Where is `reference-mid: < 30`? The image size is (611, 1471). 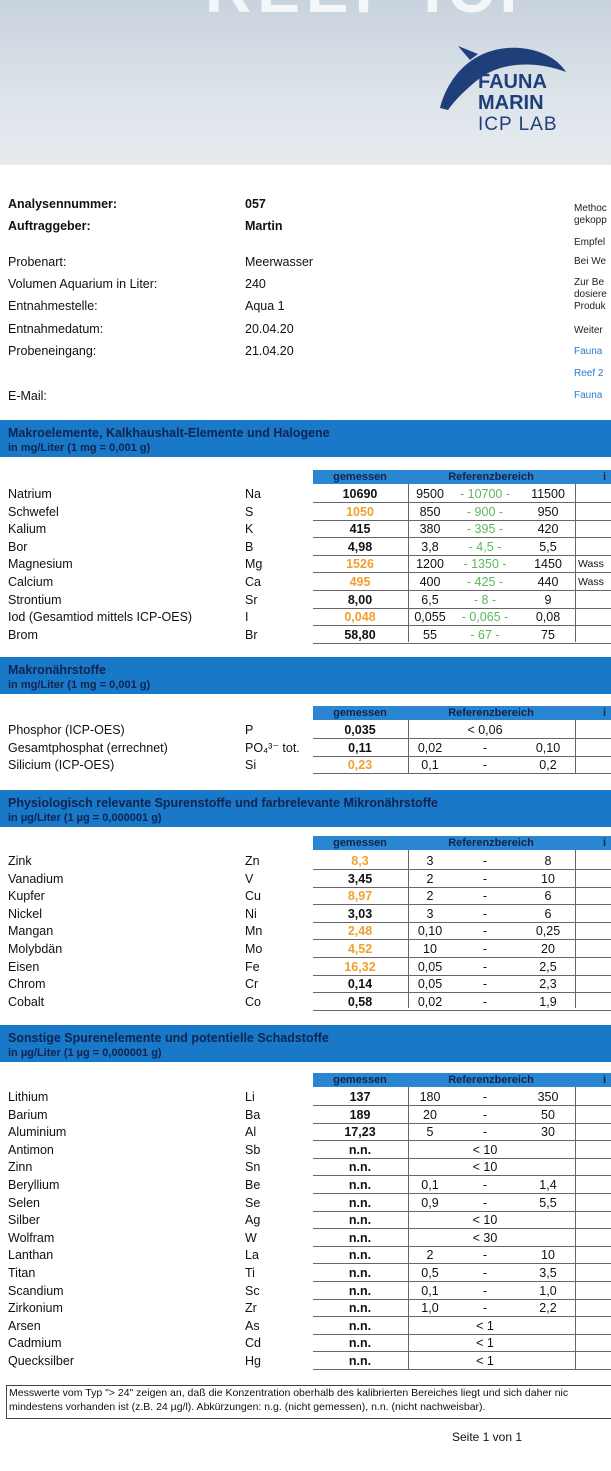
reference-mid: < 30 is located at coordinates (485, 1237).